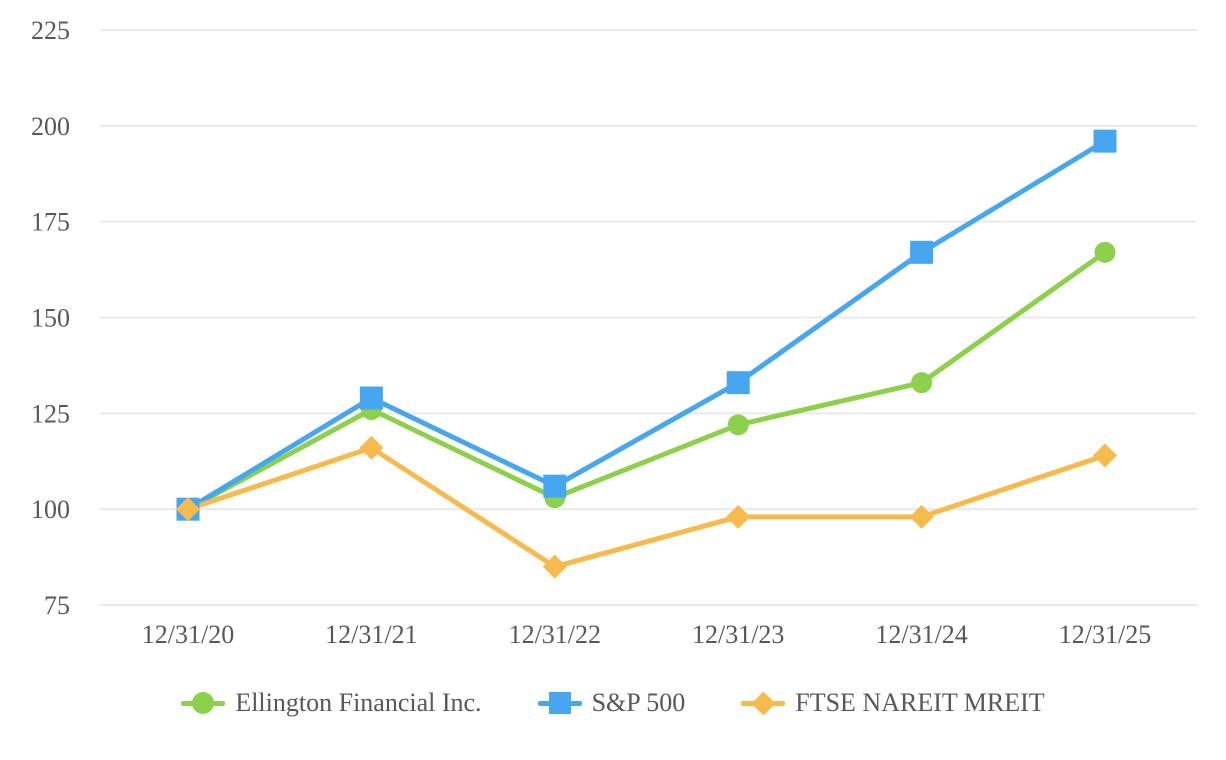 This screenshot has width=1226, height=760. Describe the element at coordinates (921, 634) in the screenshot. I see `x-tick-label: 12/31/24` at that location.